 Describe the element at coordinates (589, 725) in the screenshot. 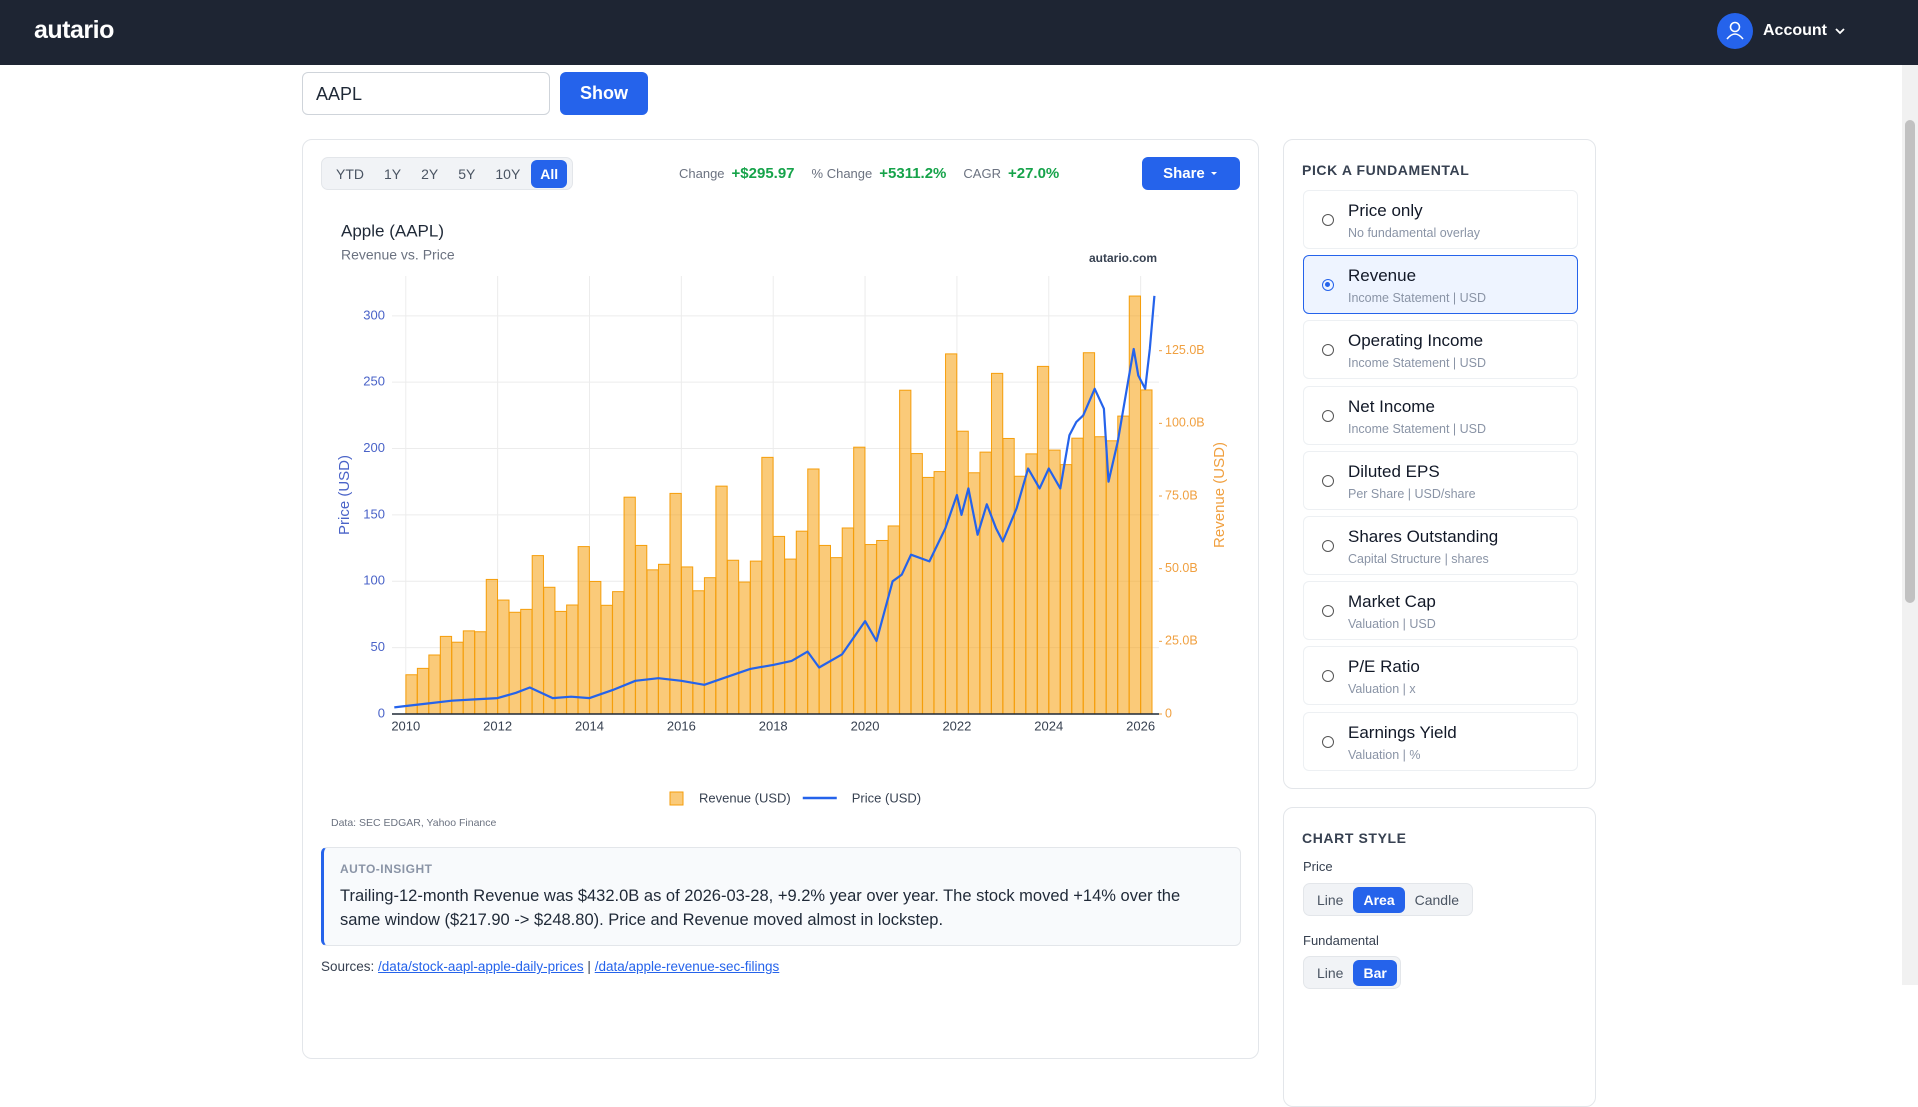

I see `x-tick-label: 2014` at that location.